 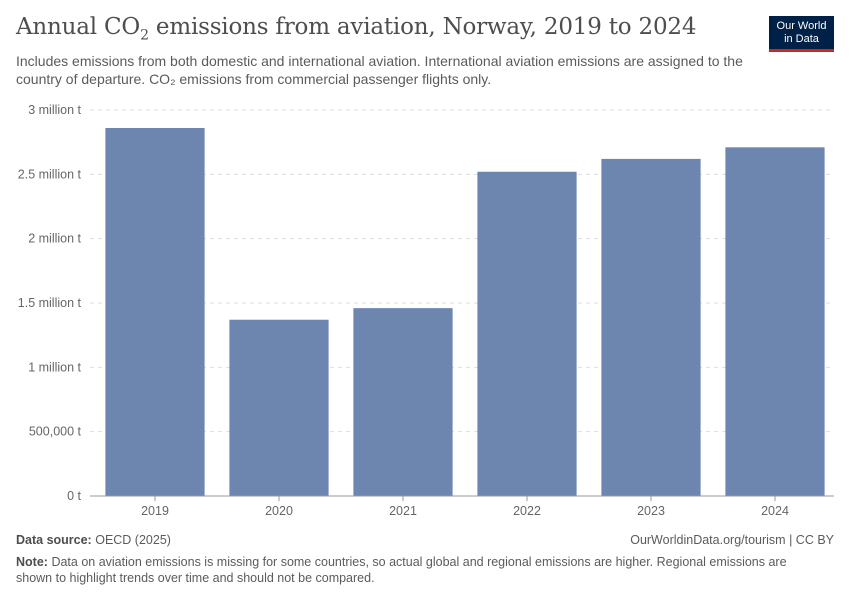 I want to click on note-label: Note:, so click(x=32, y=562).